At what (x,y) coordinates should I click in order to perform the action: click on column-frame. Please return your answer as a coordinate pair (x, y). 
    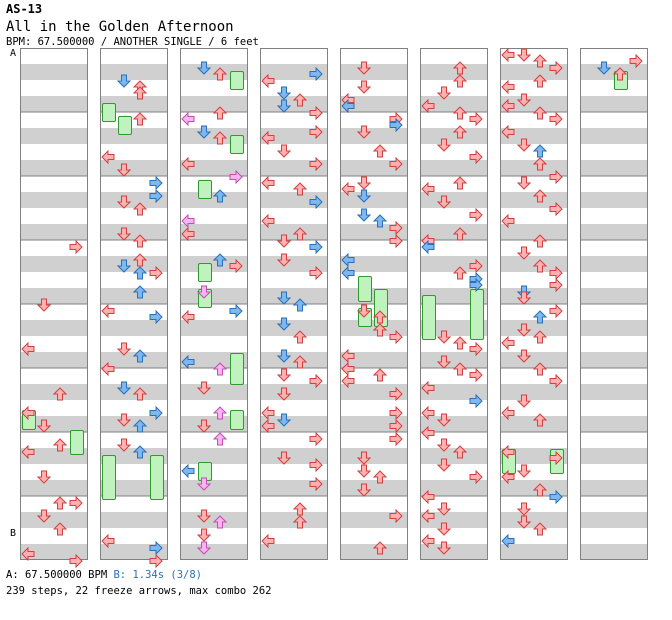
    Looking at the image, I should click on (54, 304).